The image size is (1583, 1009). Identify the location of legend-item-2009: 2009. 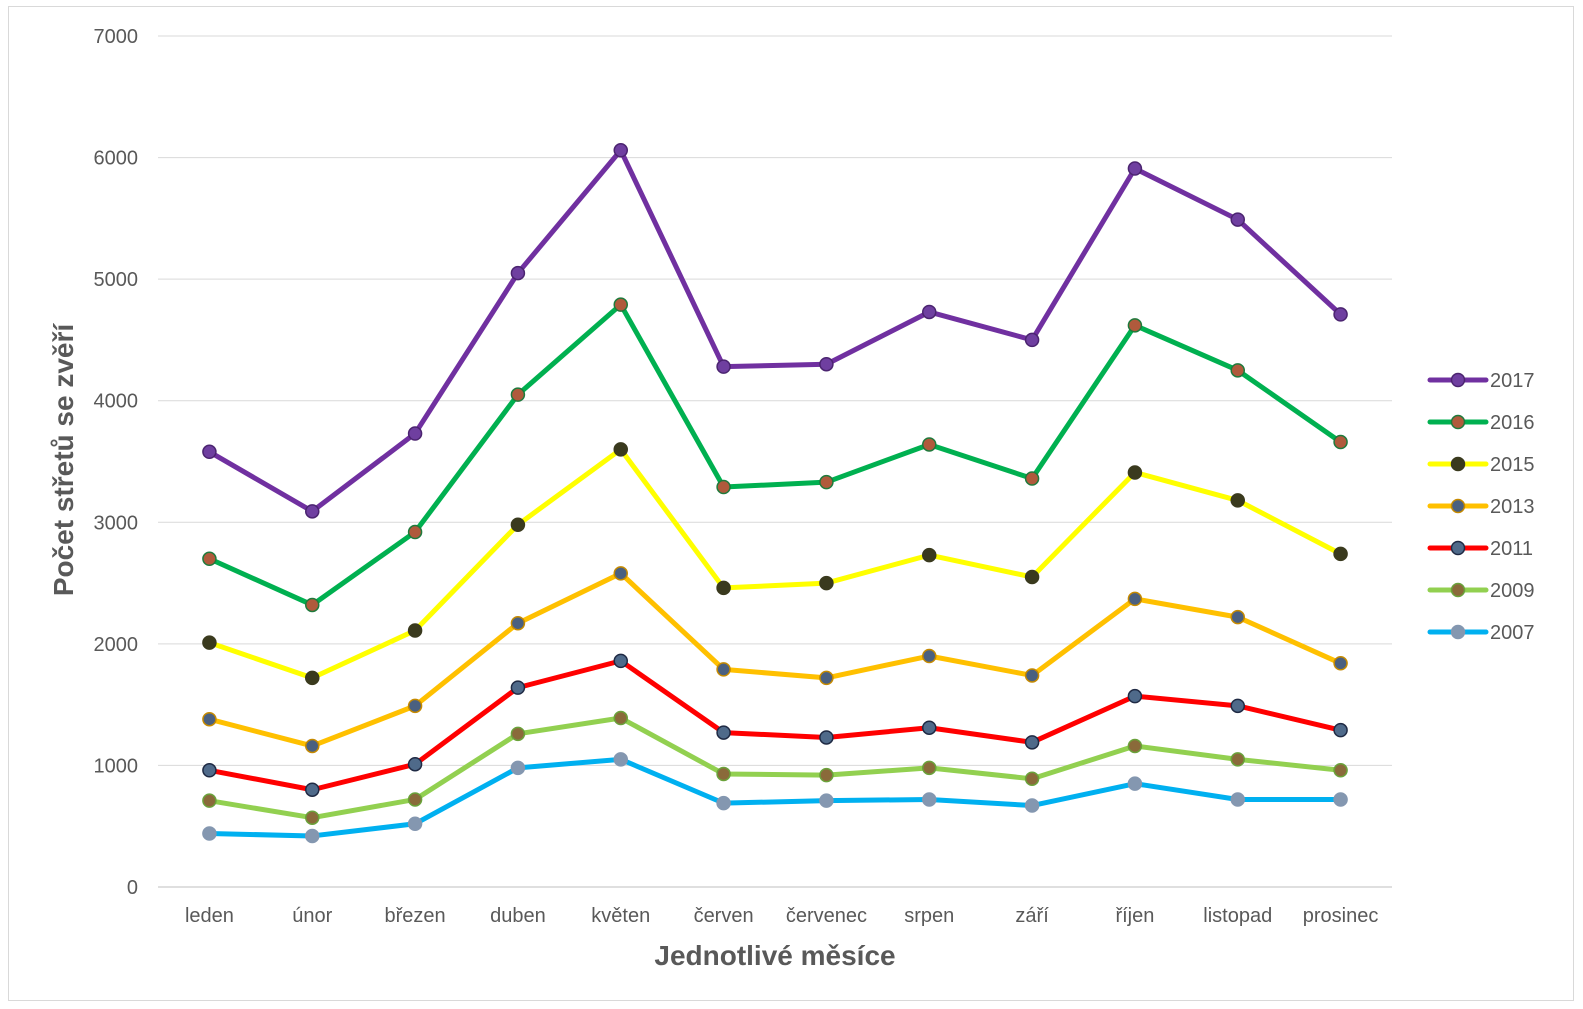
(1482, 591).